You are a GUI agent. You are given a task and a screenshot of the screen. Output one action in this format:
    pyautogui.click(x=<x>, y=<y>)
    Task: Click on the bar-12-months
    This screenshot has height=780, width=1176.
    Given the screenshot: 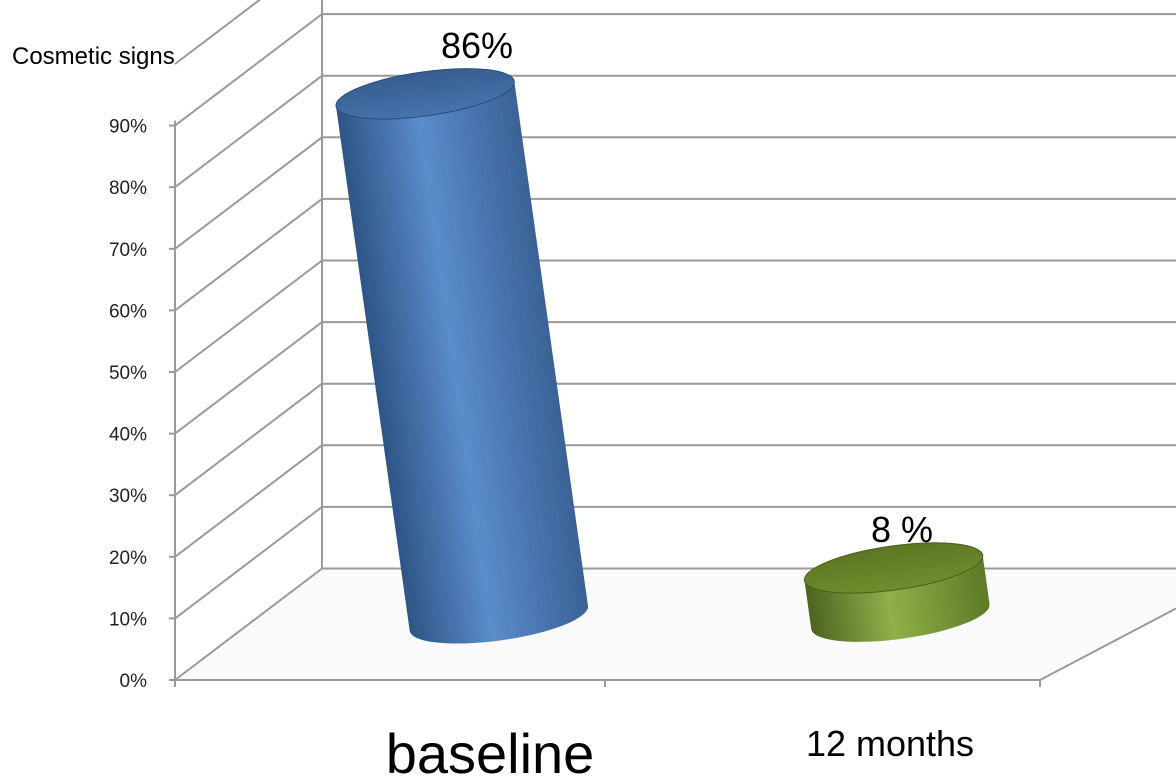 What is the action you would take?
    pyautogui.click(x=896, y=592)
    